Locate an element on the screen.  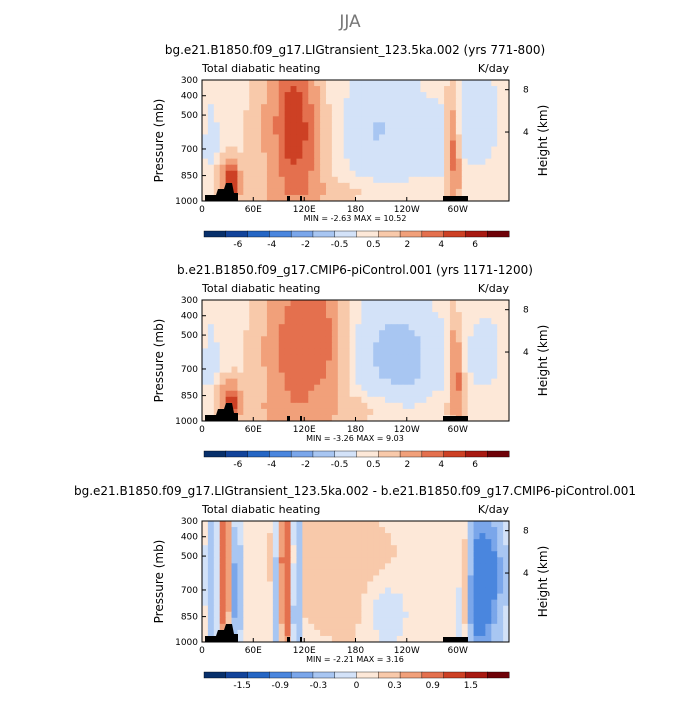
colorbar-segment is located at coordinates (411, 675).